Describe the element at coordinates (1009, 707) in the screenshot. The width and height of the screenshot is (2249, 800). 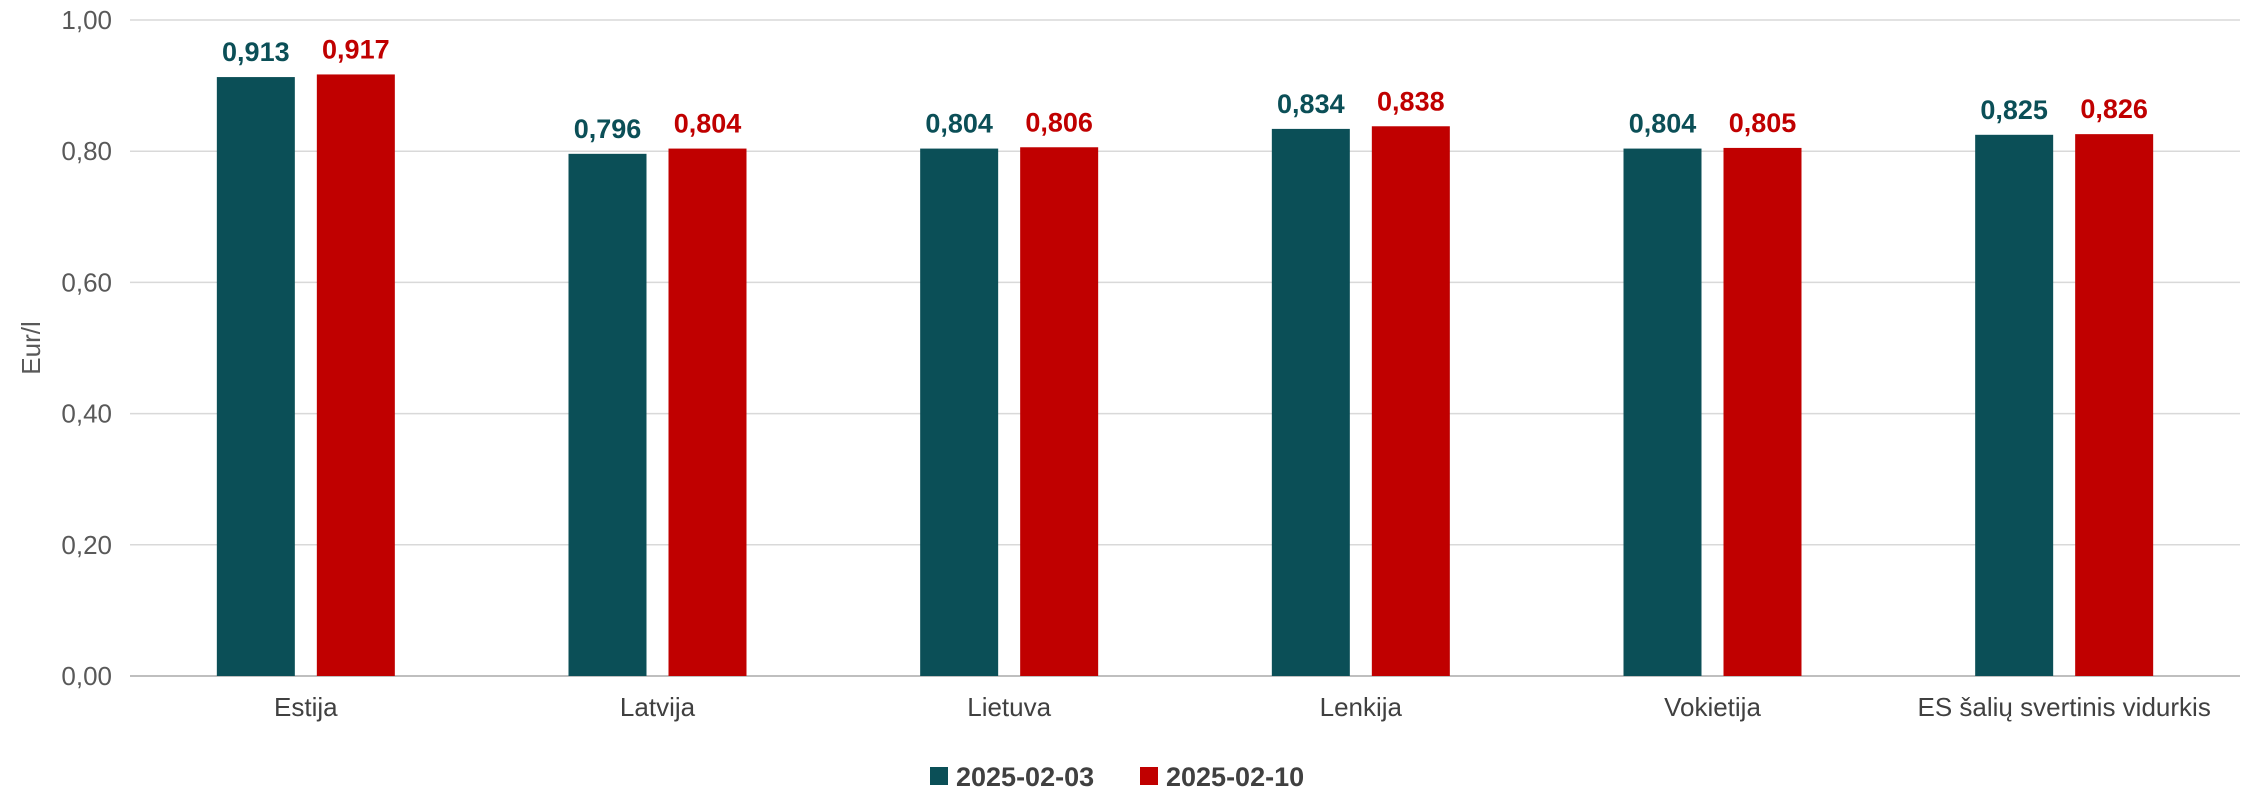
I see `x-category-label: Lietuva` at that location.